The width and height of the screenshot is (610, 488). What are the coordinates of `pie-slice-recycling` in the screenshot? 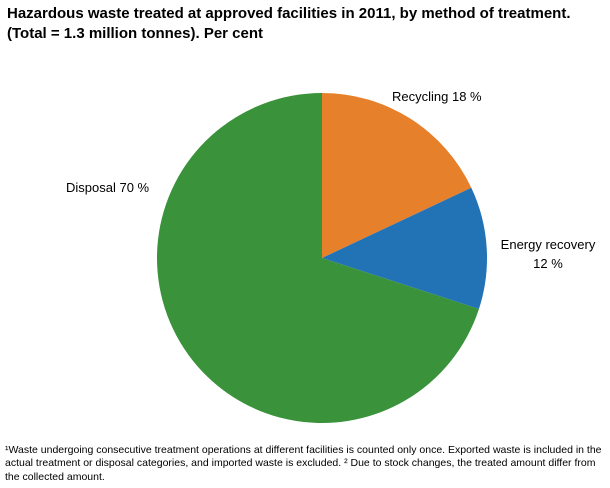 It's located at (397, 175).